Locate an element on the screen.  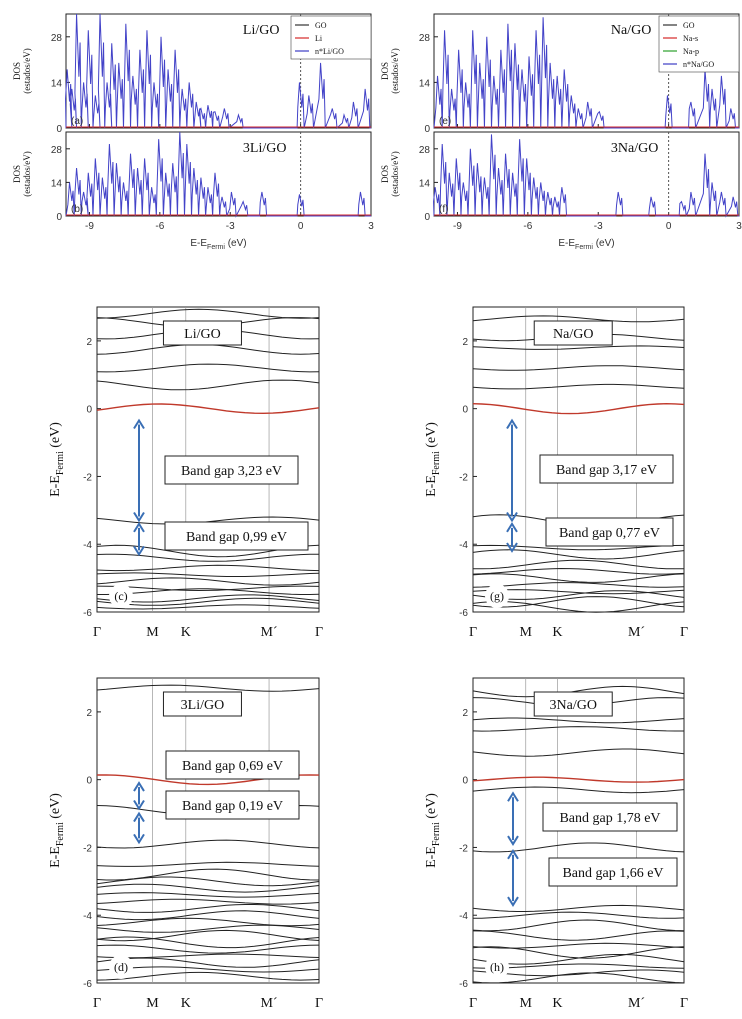
gap-label: Band gap 1,78 eV is located at coordinates (609, 818).